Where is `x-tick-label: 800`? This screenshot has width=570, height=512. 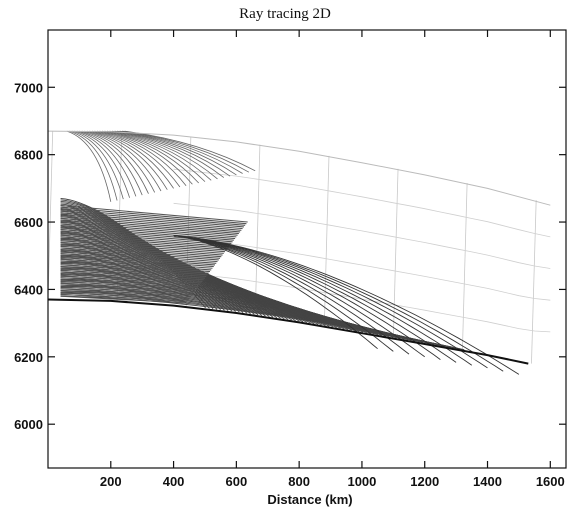
x-tick-label: 800 is located at coordinates (299, 481).